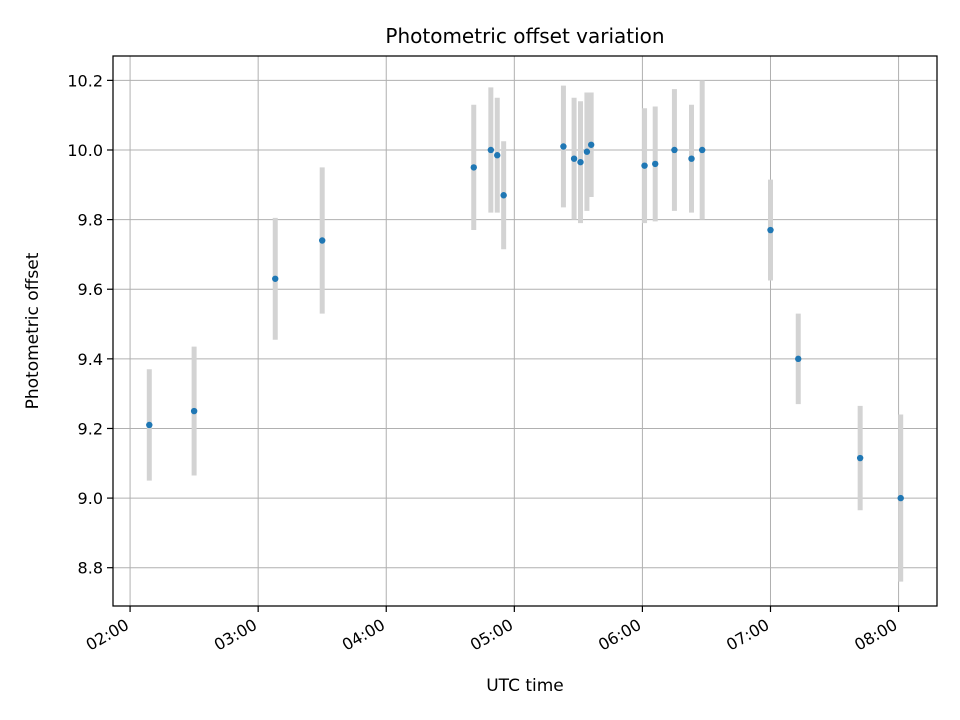 The image size is (960, 720). What do you see at coordinates (747, 635) in the screenshot?
I see `x-tick-label: 07:00` at bounding box center [747, 635].